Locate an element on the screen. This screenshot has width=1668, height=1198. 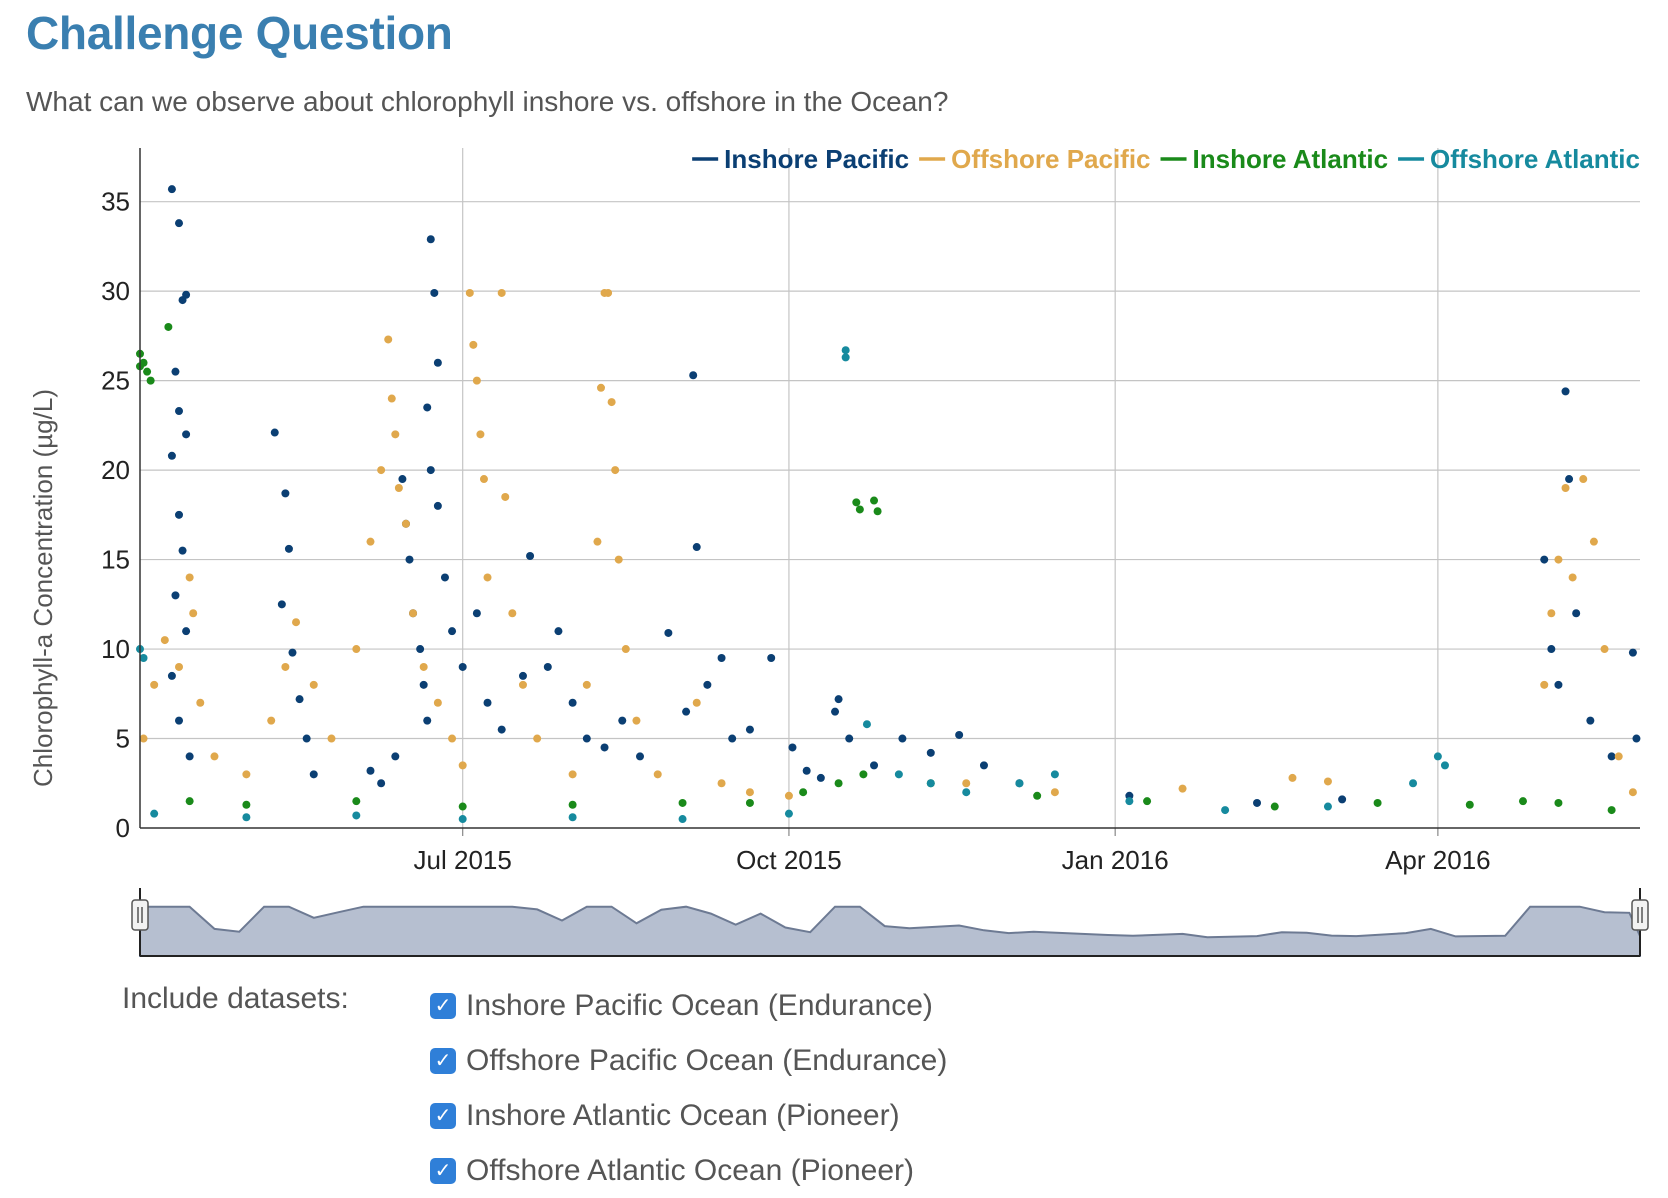
legend-item: Inshore Pacific is located at coordinates (800, 159).